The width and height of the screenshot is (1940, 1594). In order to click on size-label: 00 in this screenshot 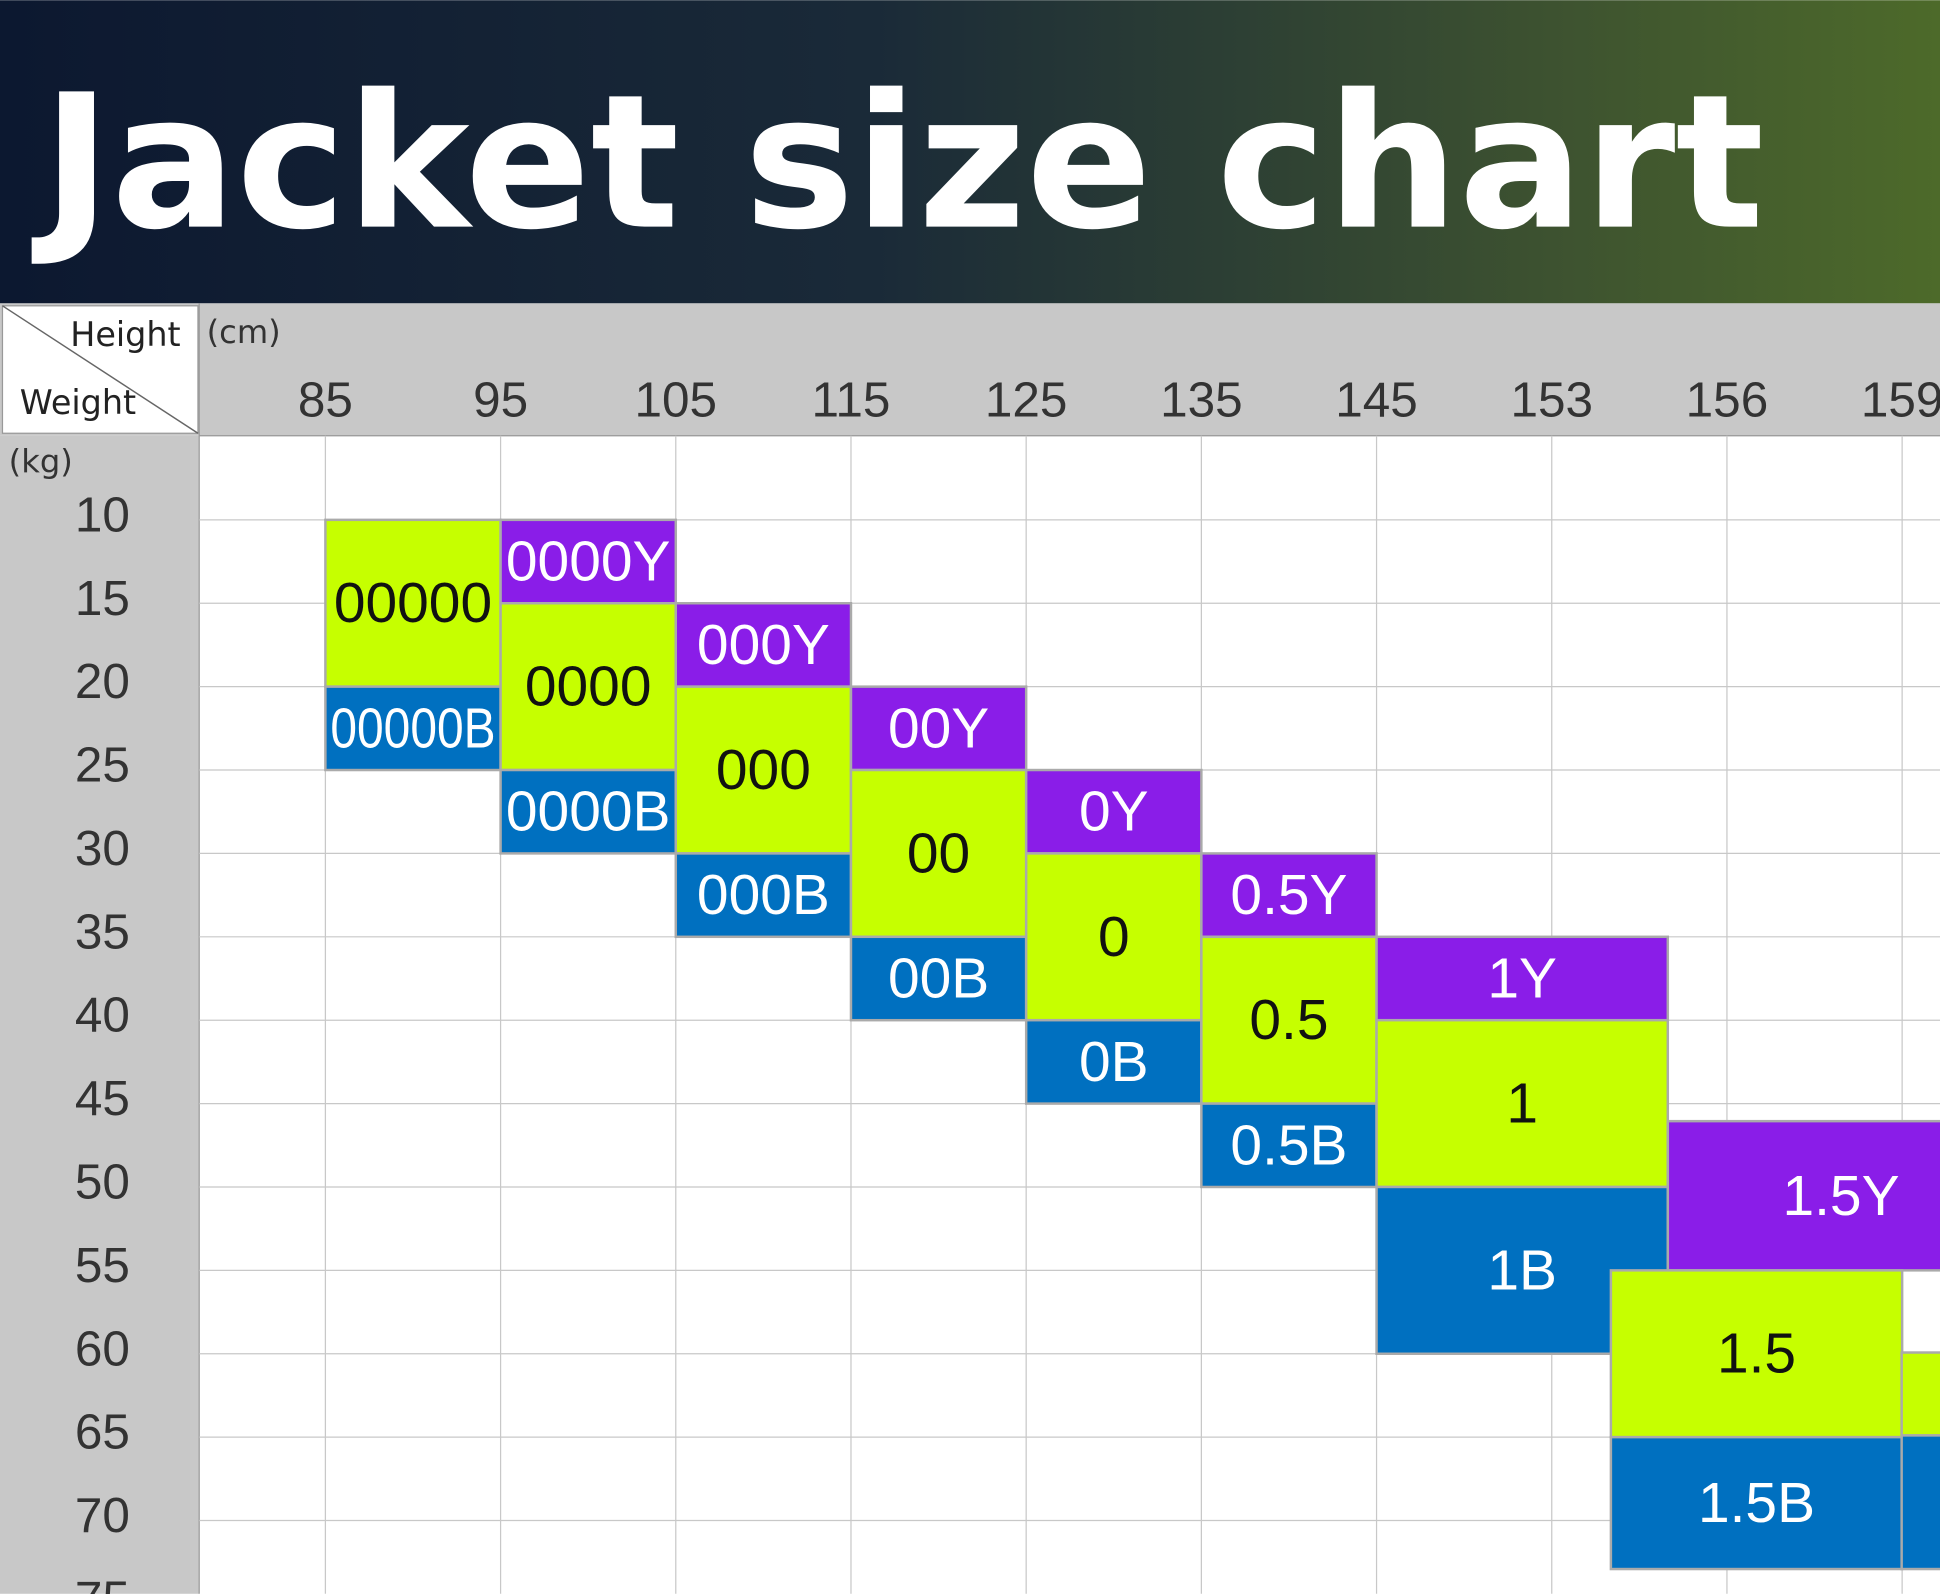, I will do `click(938, 853)`.